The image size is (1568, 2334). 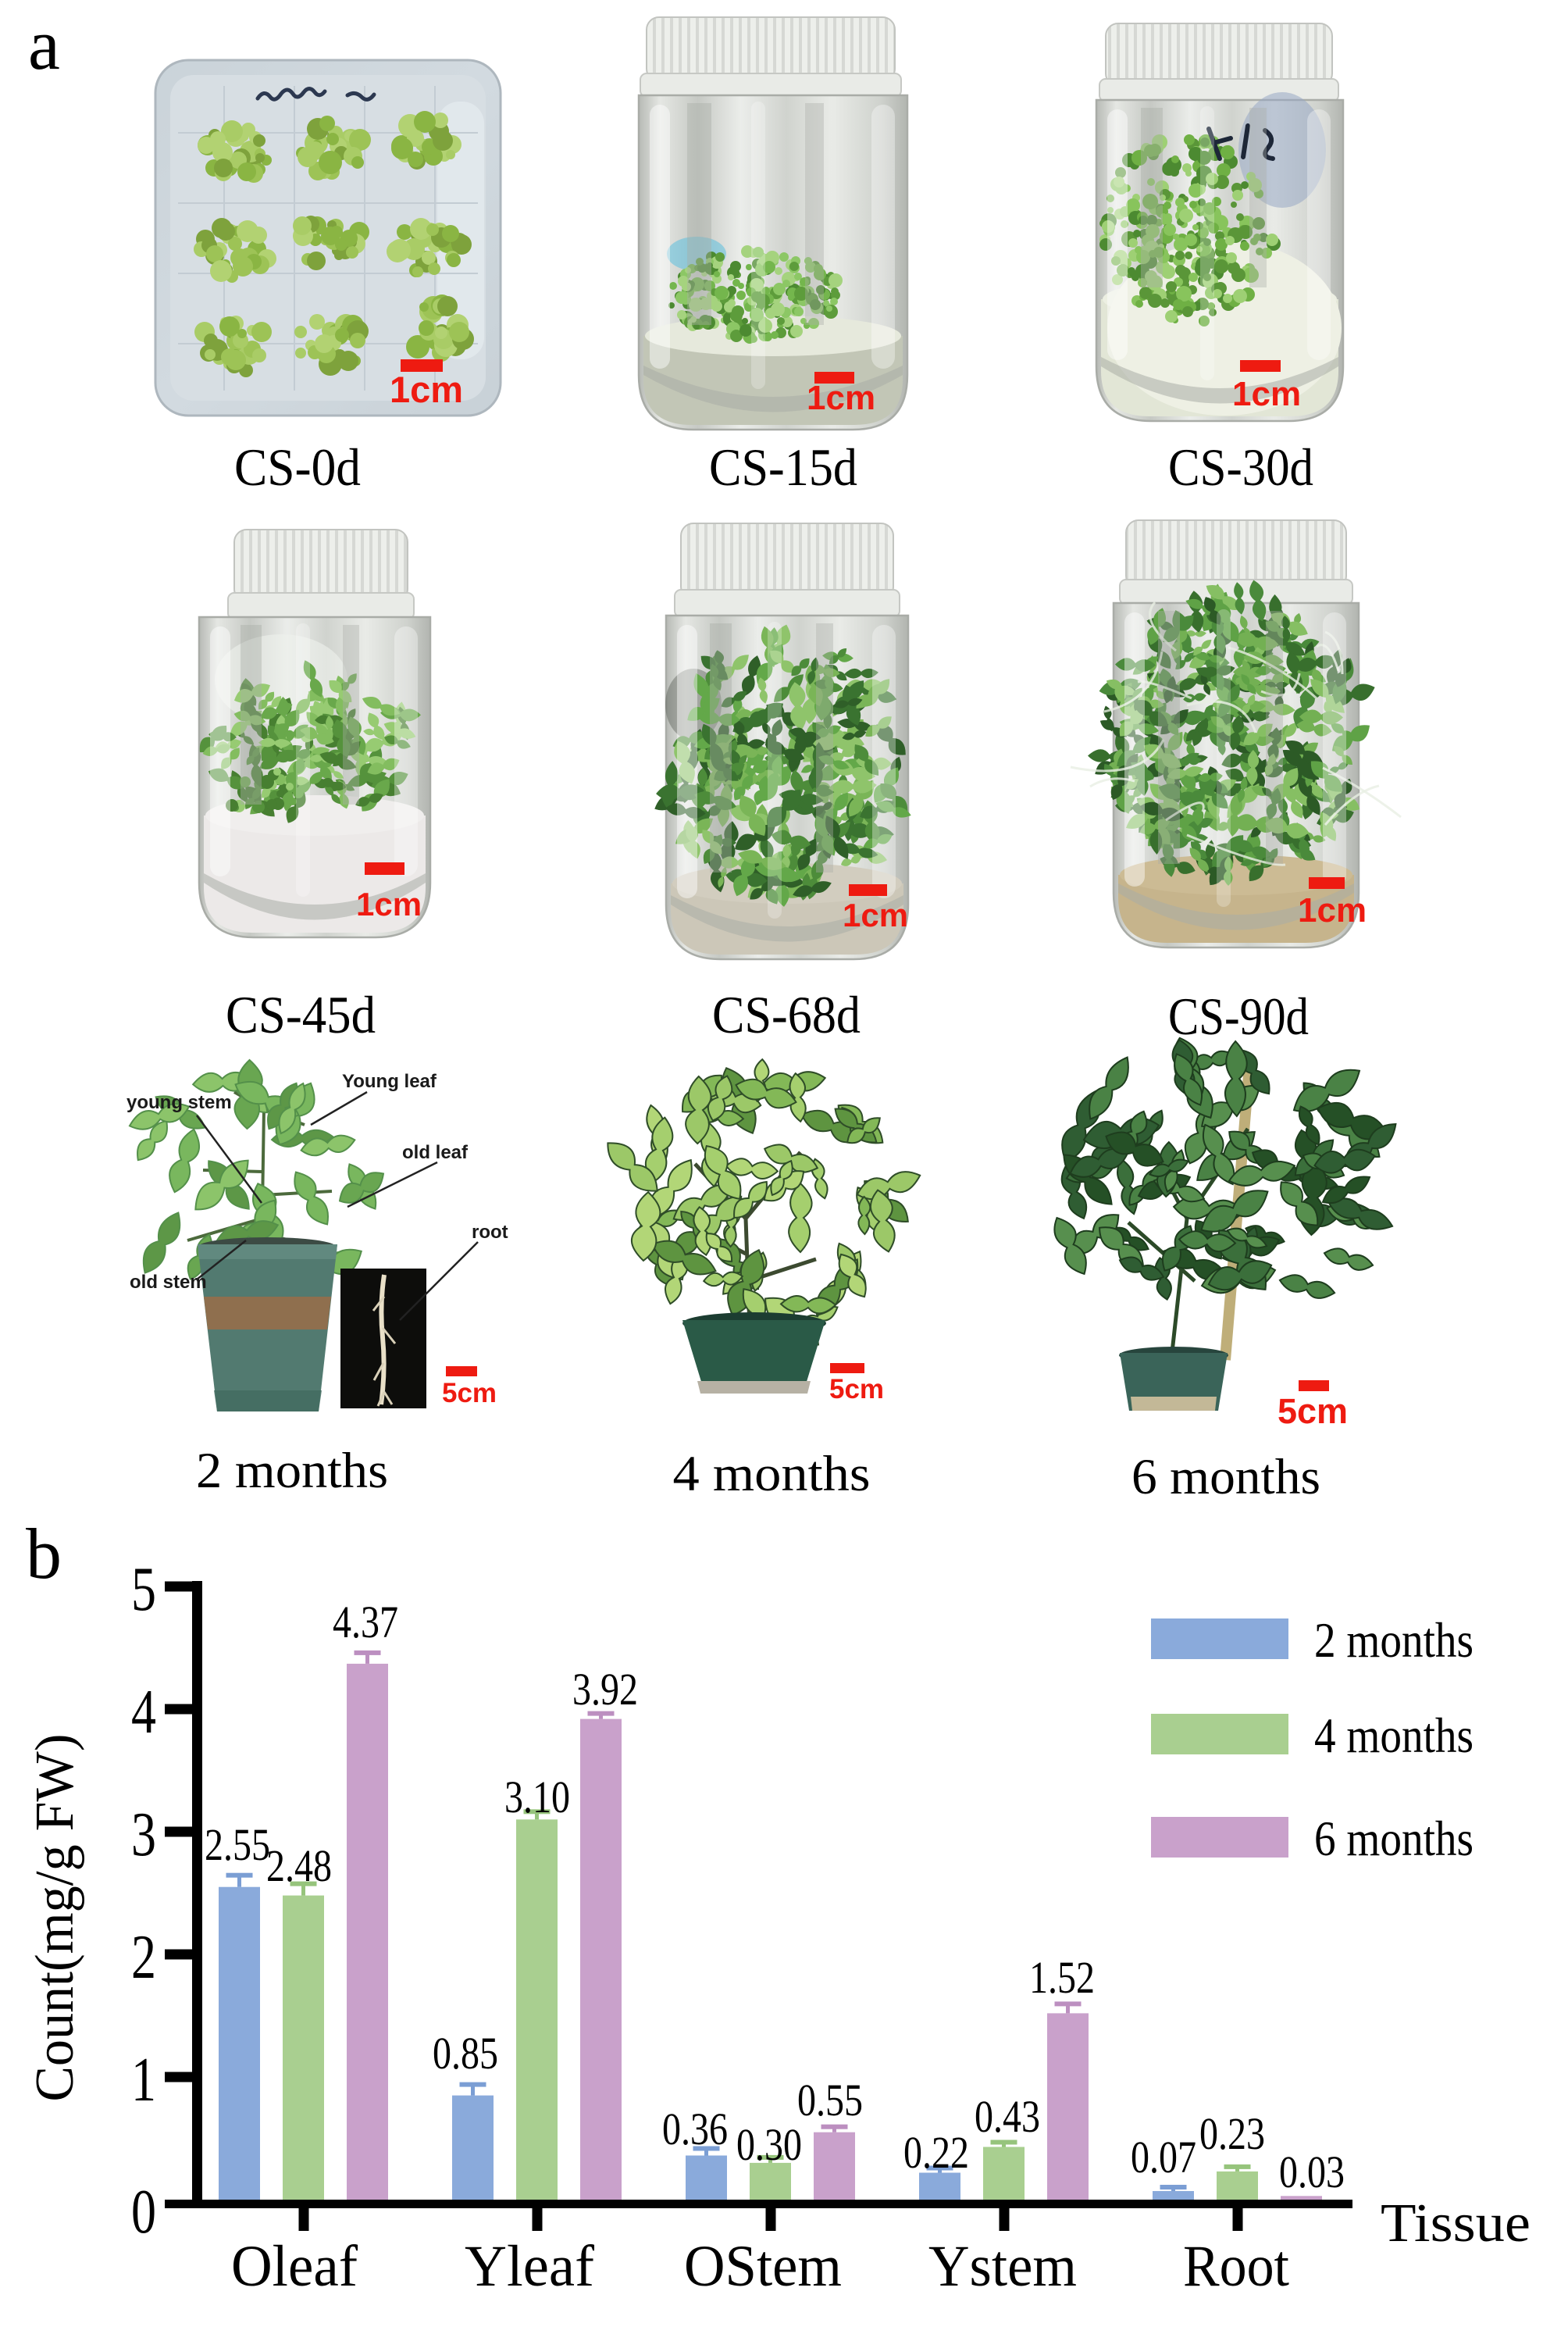 What do you see at coordinates (769, 2144) in the screenshot?
I see `svg-text: 0.30` at bounding box center [769, 2144].